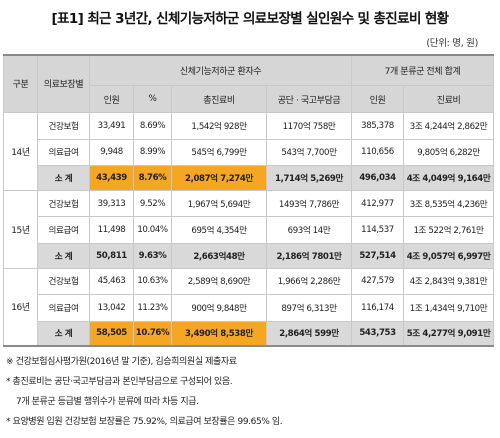 This screenshot has width=500, height=438. I want to click on all-people-cell: 110,656, so click(378, 152).